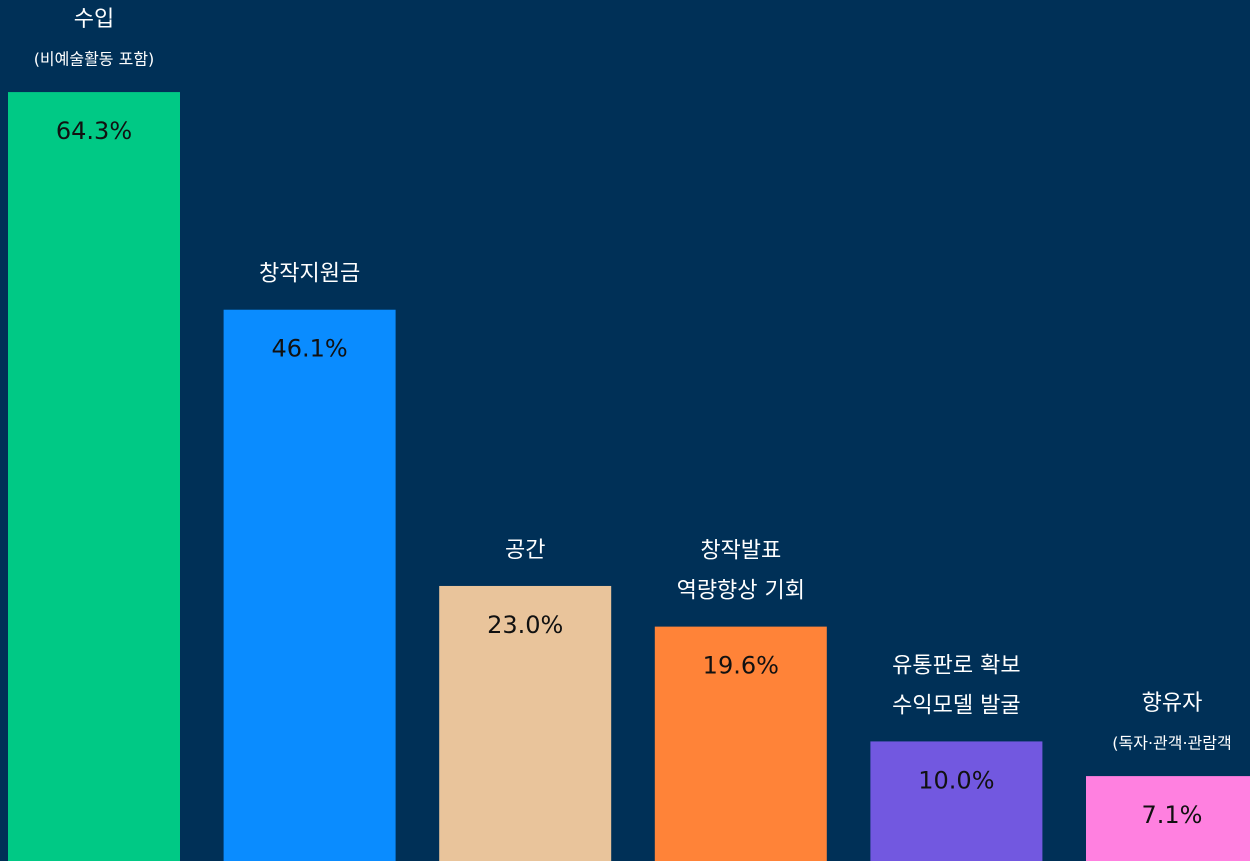  Describe the element at coordinates (1171, 743) in the screenshot. I see `category-note: (독자·관객·관람객` at that location.